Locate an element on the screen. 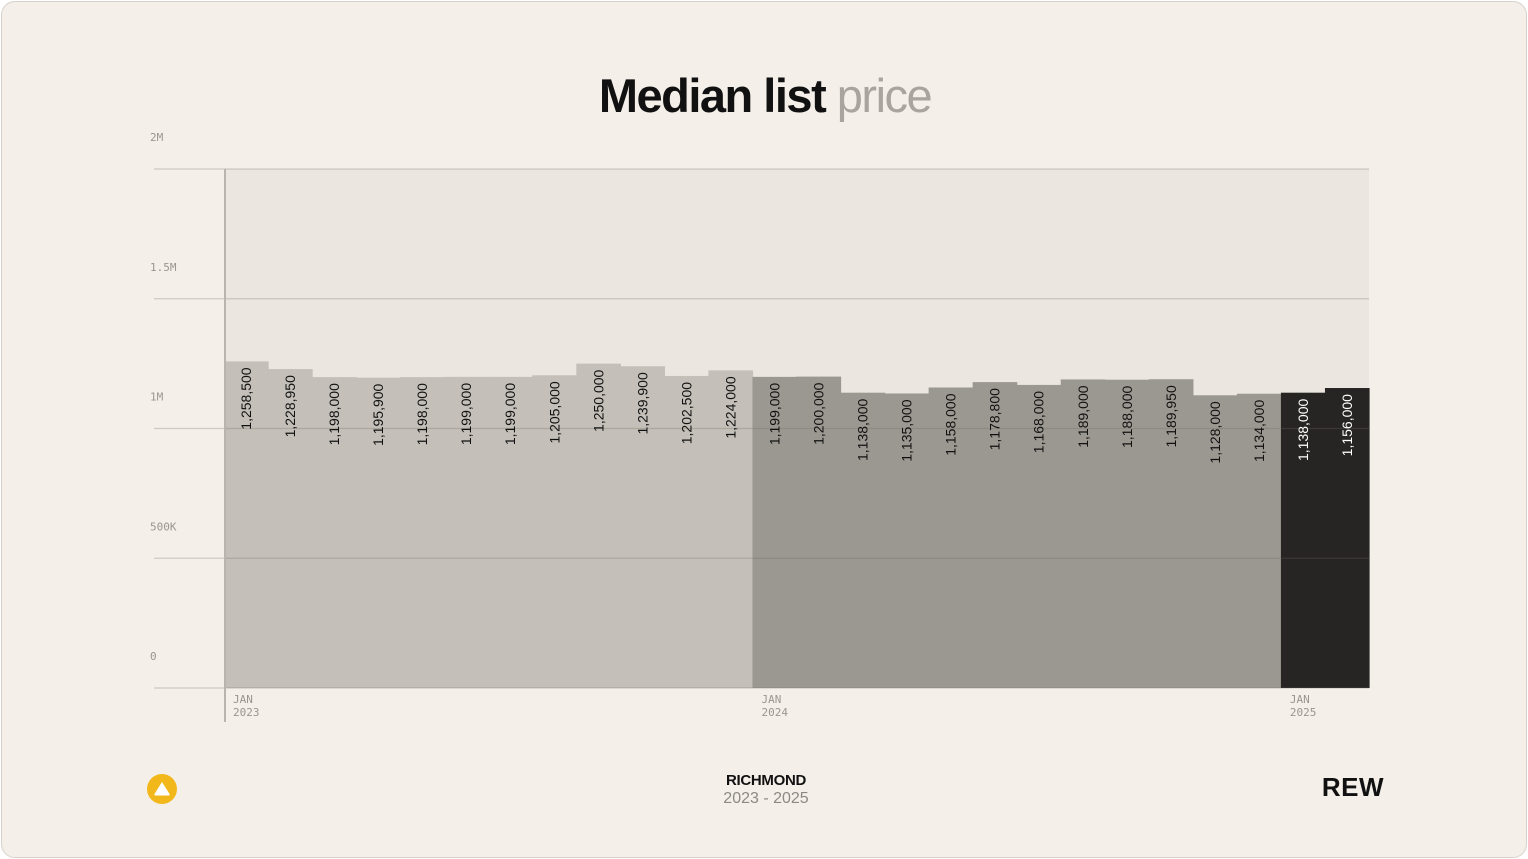 The image size is (1528, 859). data-label-6: 1,199,000 is located at coordinates (510, 414).